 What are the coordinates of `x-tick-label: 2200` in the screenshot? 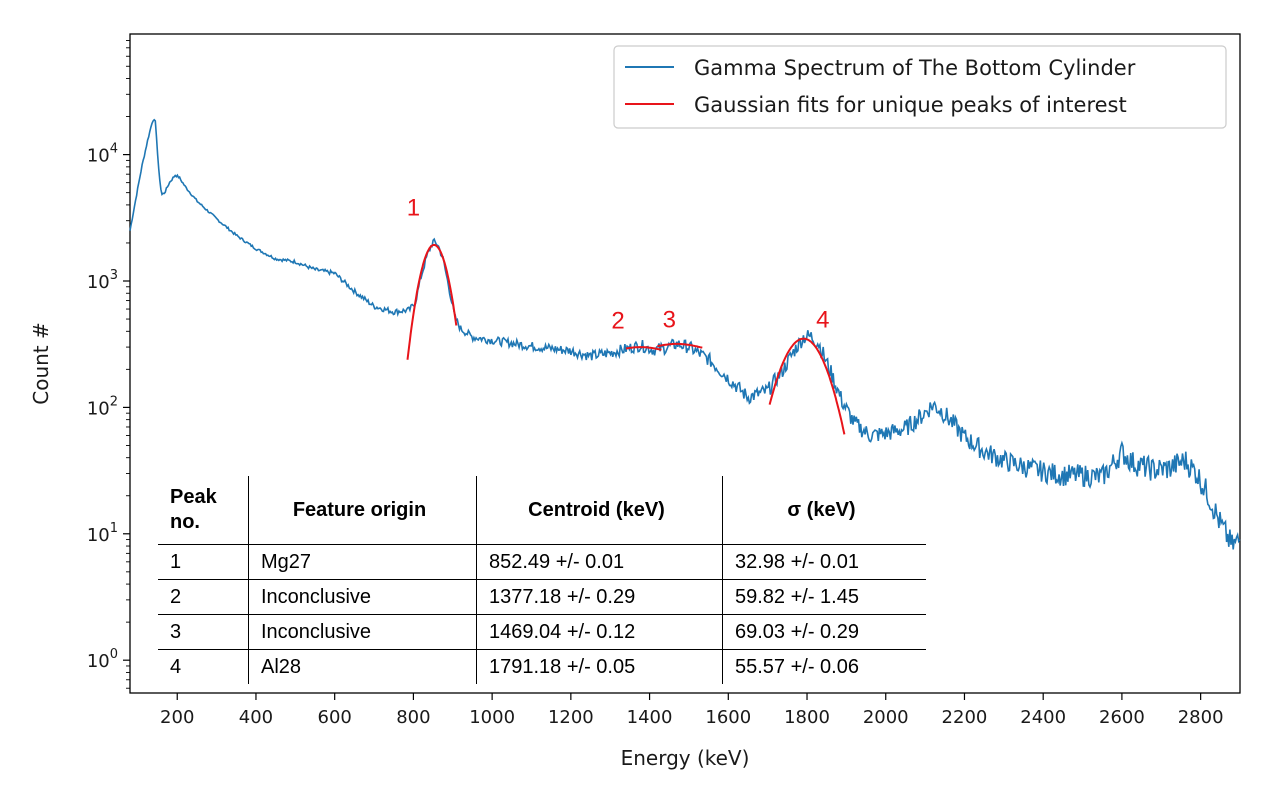 It's located at (965, 717).